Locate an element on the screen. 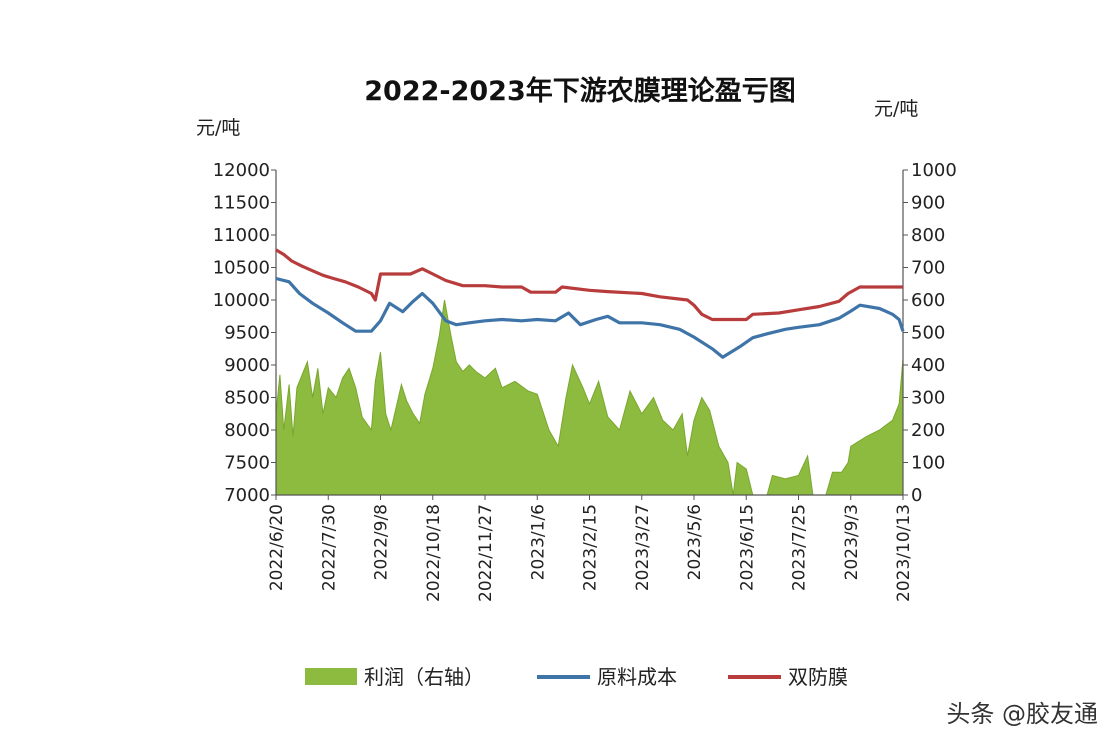 This screenshot has width=1118, height=750. legend-swatch-profit is located at coordinates (331, 676).